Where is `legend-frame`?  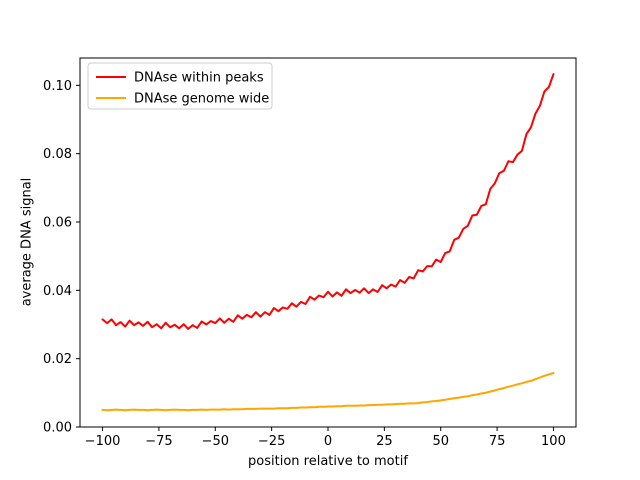
legend-frame is located at coordinates (180, 86).